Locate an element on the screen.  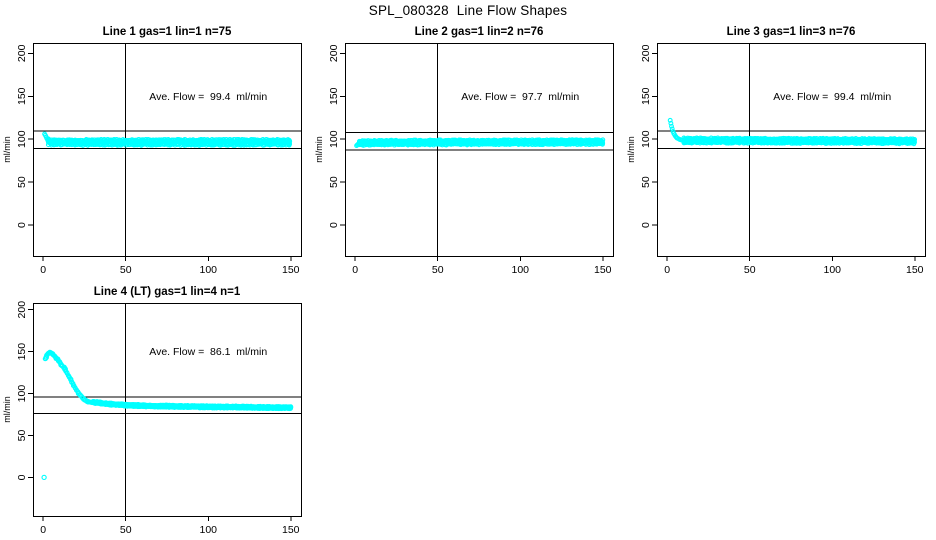
annotation-ave-flow: Ave. Flow = 86.1 ml/min is located at coordinates (208, 352).